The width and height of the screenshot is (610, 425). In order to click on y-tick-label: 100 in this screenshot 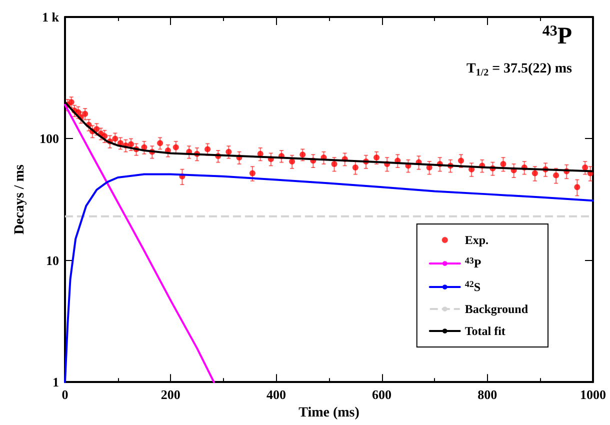, I will do `click(49, 138)`.